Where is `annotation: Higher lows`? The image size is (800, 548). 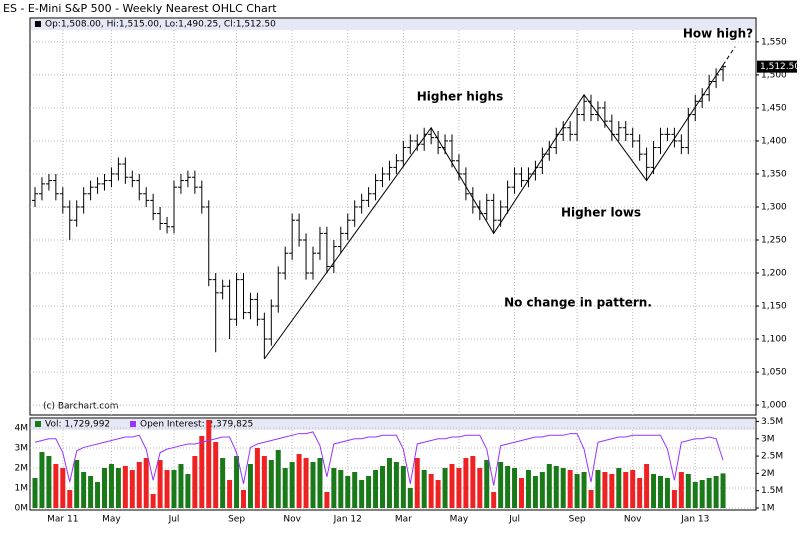
annotation: Higher lows is located at coordinates (601, 213).